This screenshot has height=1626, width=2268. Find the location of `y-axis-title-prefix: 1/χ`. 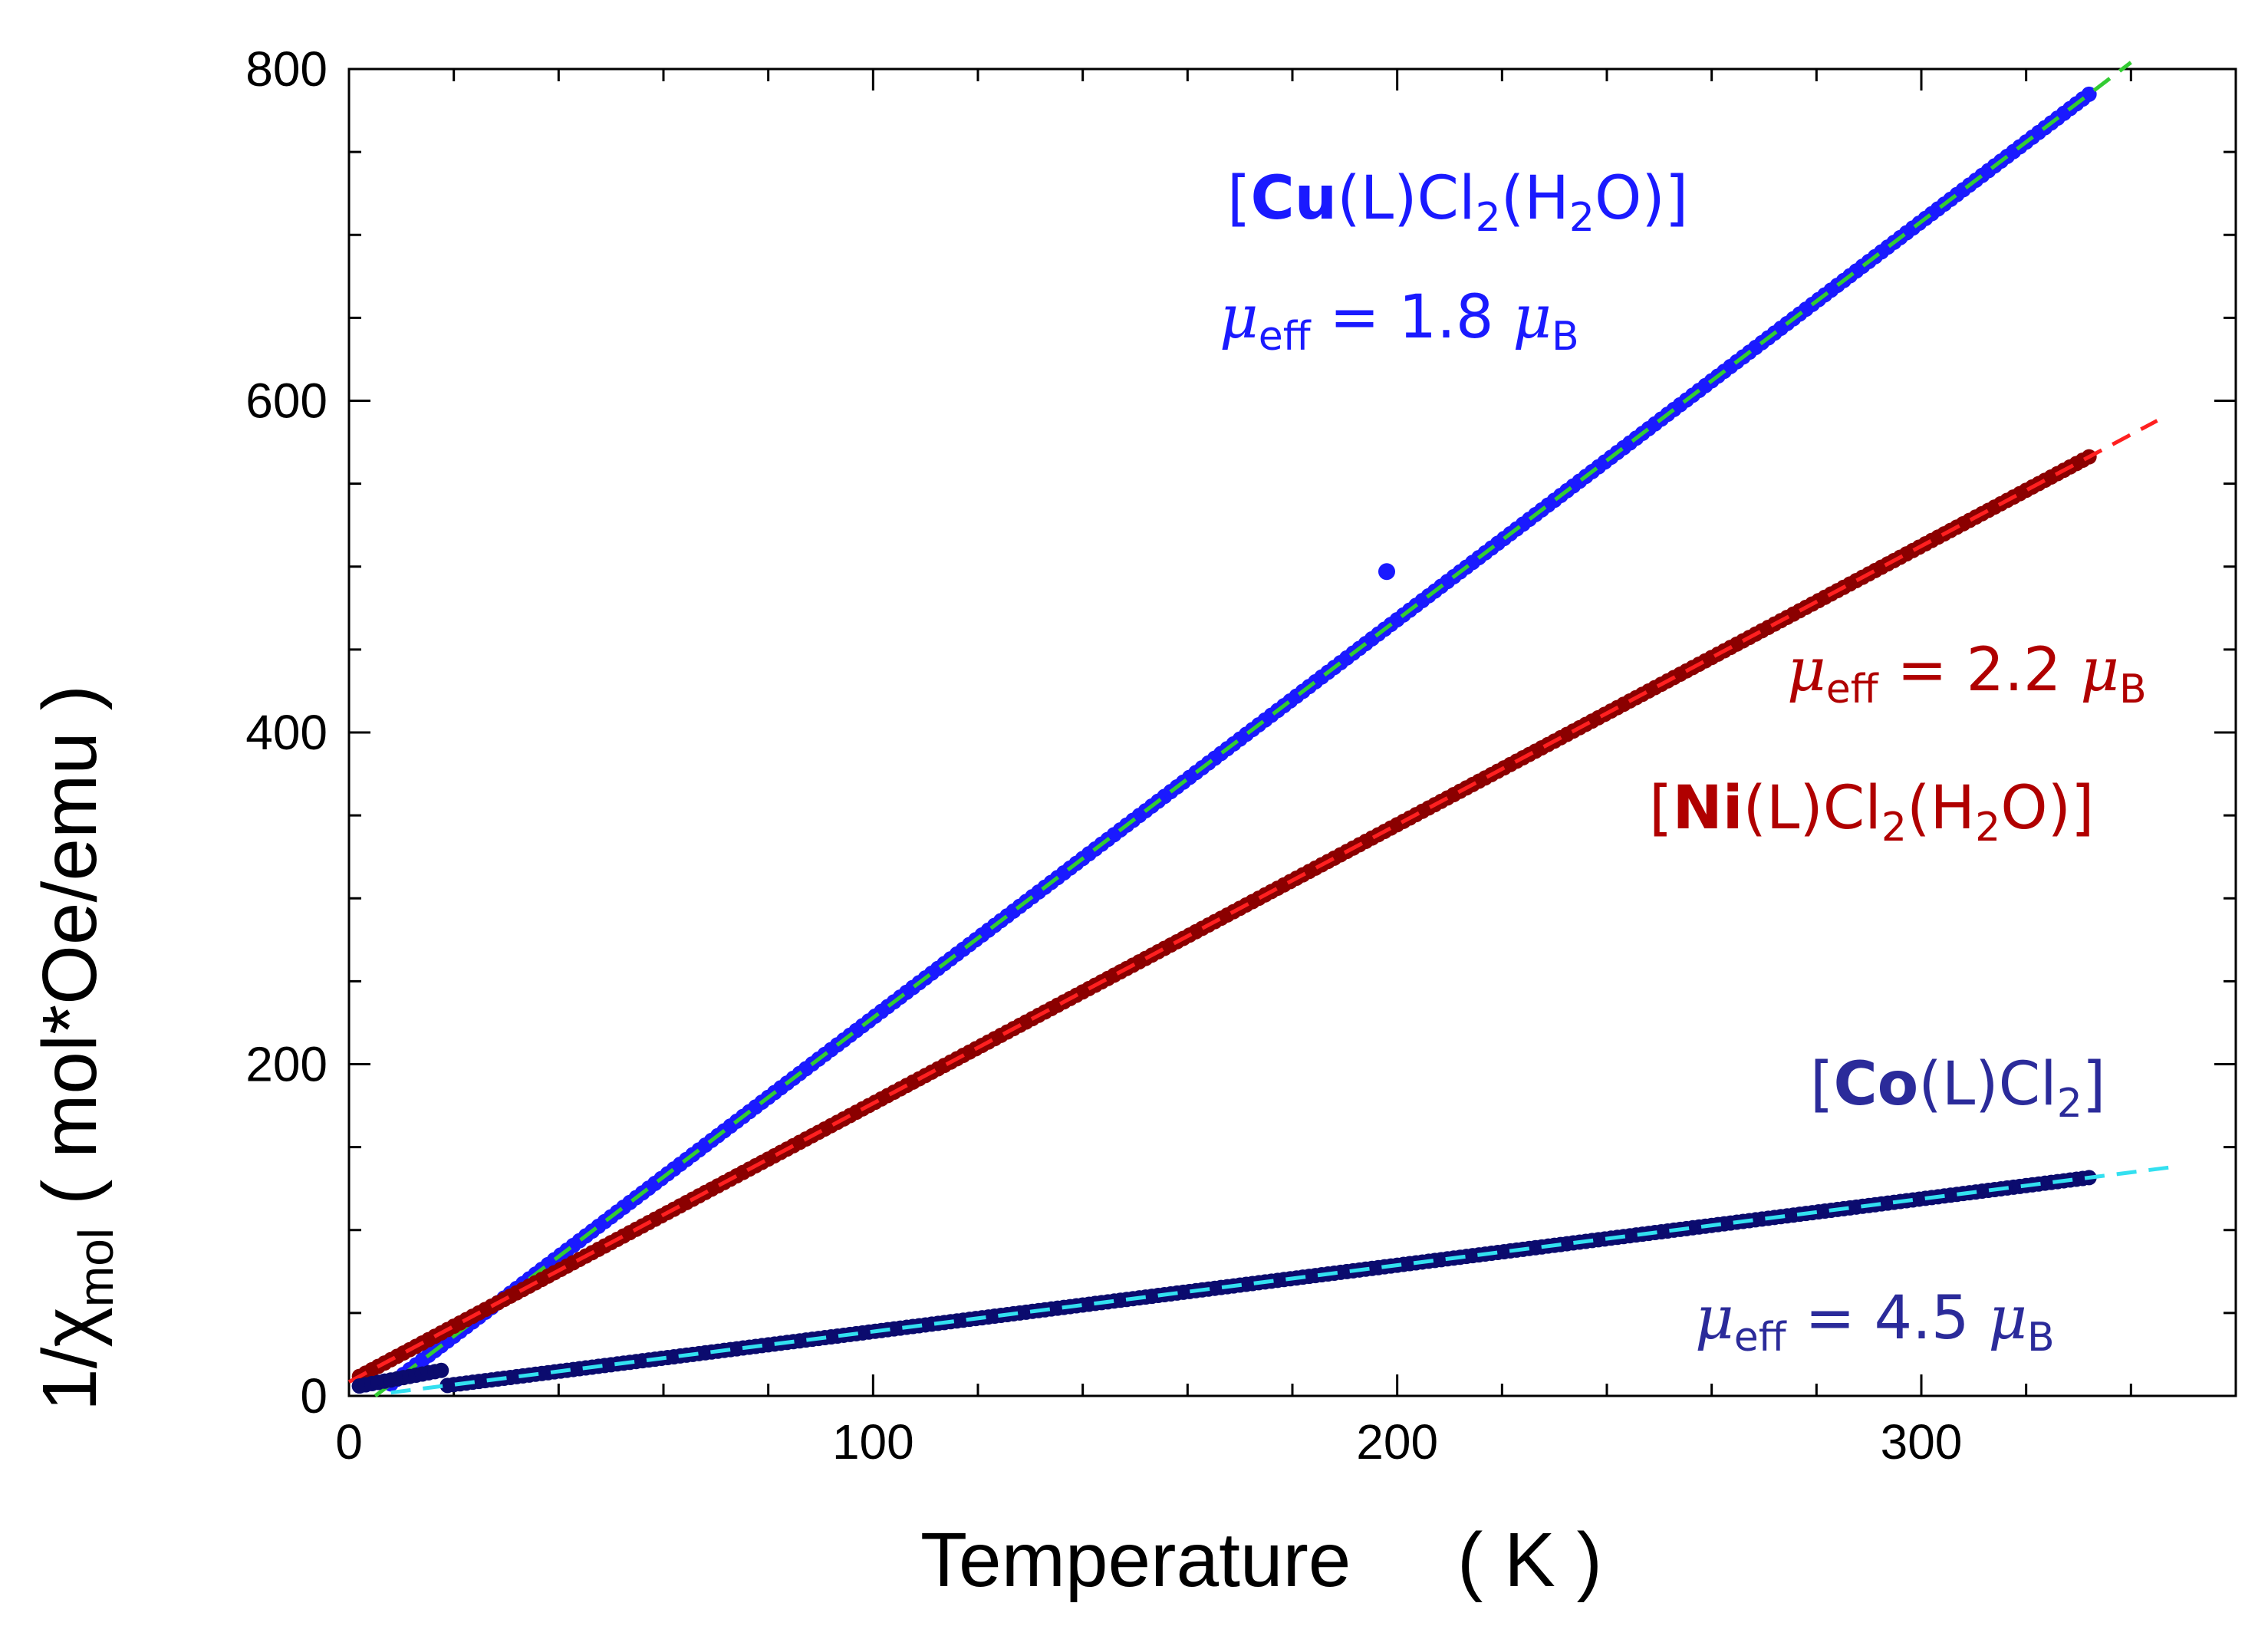

y-axis-title-prefix: 1/χ is located at coordinates (70, 1359).